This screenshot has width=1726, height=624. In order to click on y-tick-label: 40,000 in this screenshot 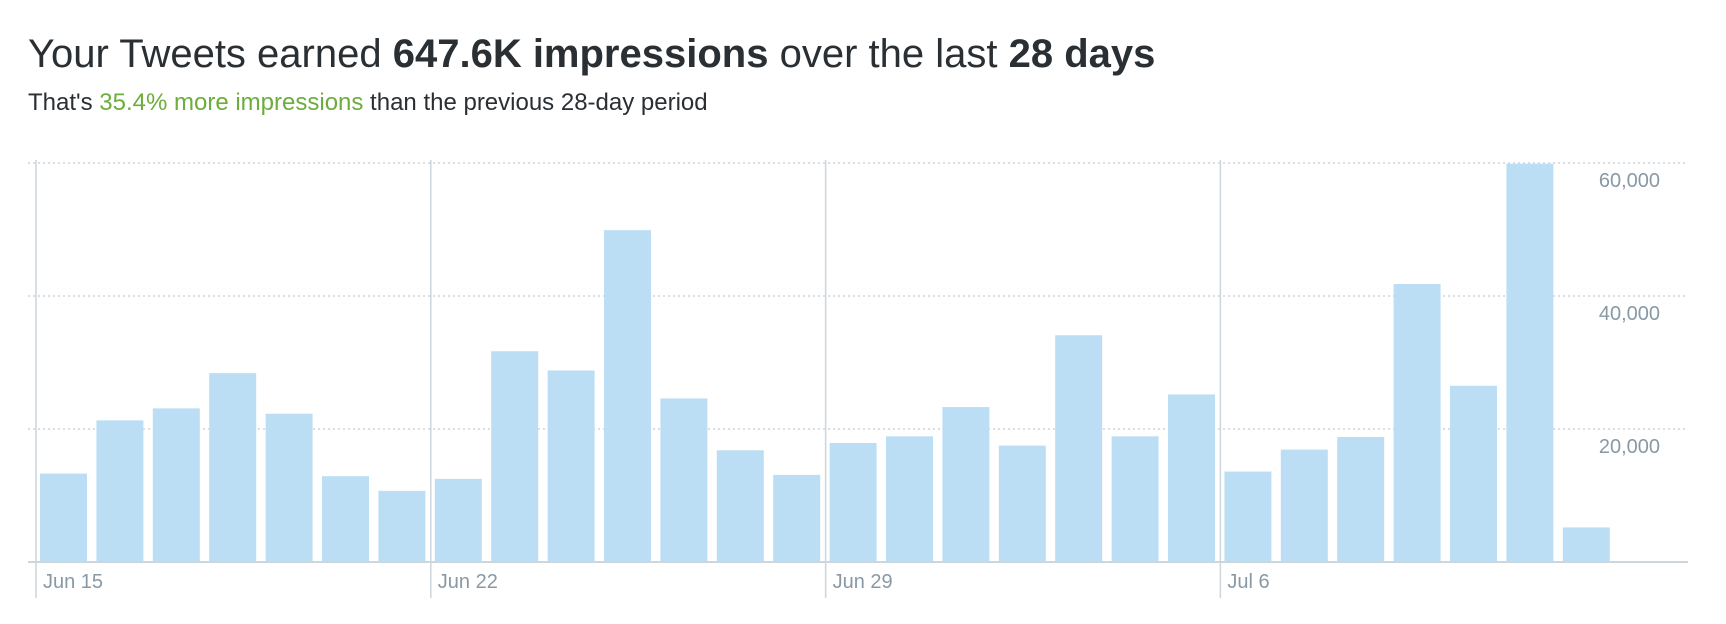, I will do `click(1629, 314)`.